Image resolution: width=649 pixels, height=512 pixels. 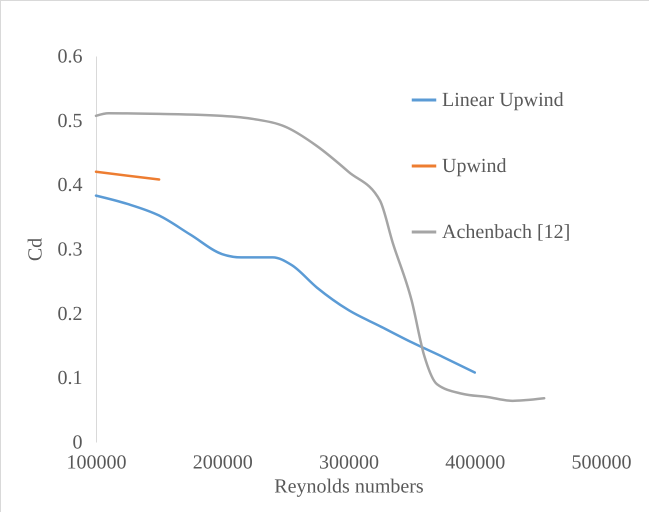 I want to click on x-tick-label: 500000, so click(x=602, y=463).